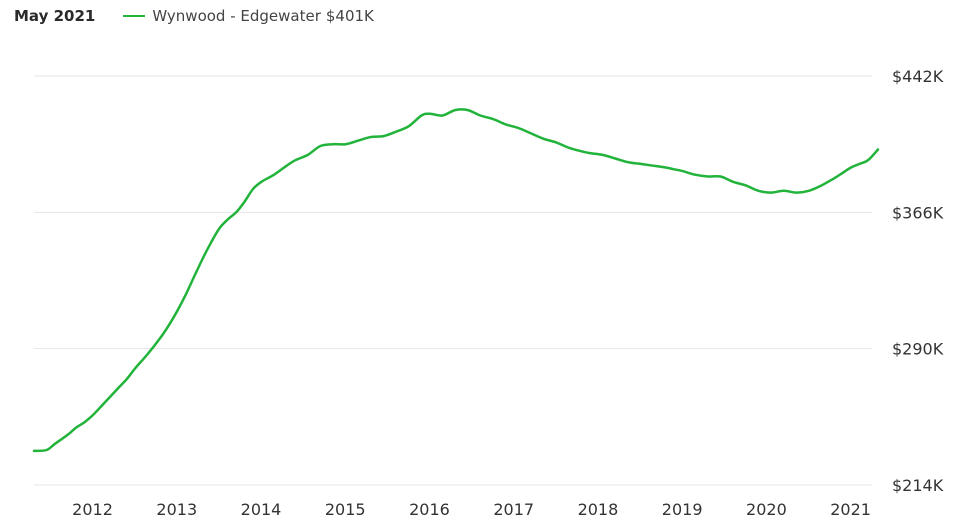 This screenshot has width=960, height=532. Describe the element at coordinates (682, 509) in the screenshot. I see `x-tick-label: 2019` at that location.